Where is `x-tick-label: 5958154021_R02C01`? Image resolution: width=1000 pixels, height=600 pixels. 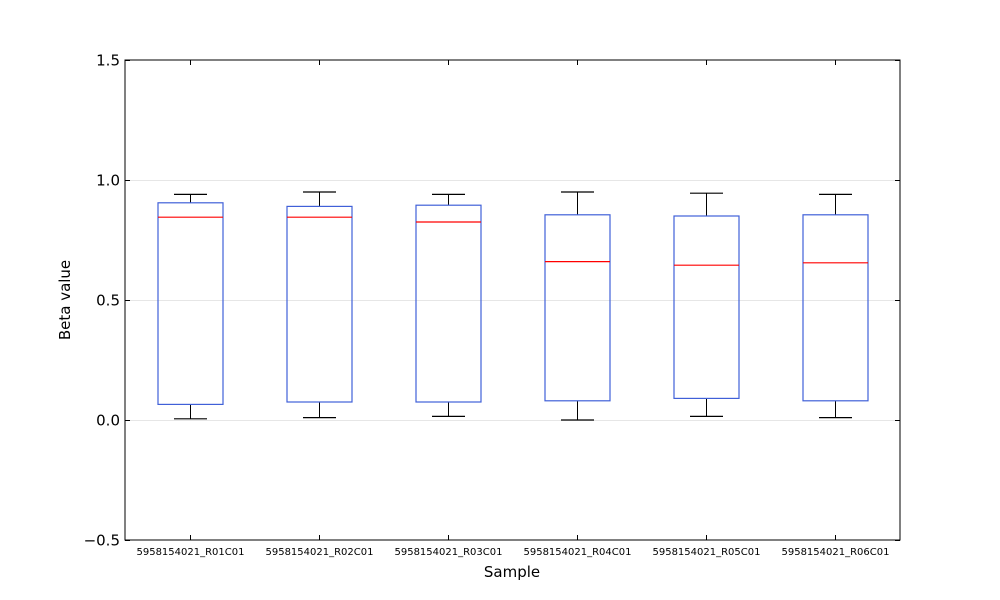
x-tick-label: 5958154021_R02C01 is located at coordinates (319, 552).